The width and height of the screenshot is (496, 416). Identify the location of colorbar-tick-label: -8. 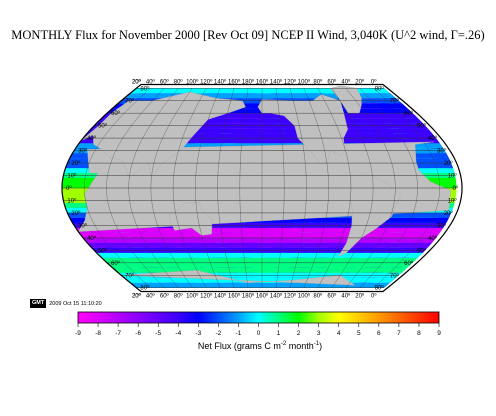
(98, 333).